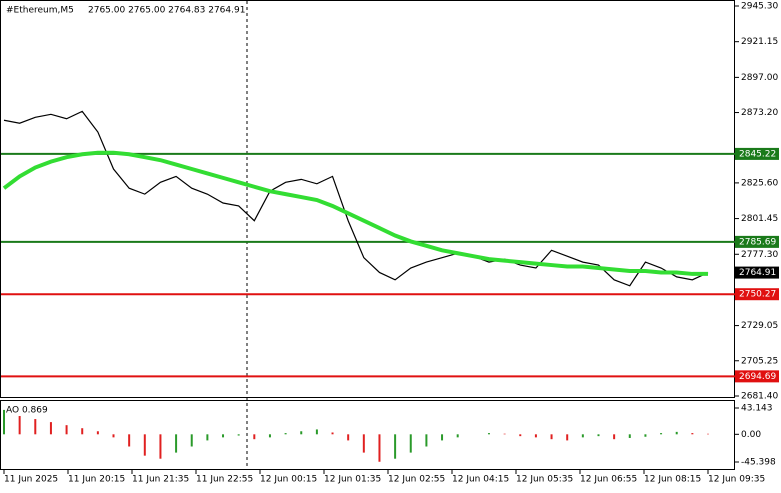 The height and width of the screenshot is (493, 781). I want to click on ind-tick-label: 43.143, so click(757, 409).